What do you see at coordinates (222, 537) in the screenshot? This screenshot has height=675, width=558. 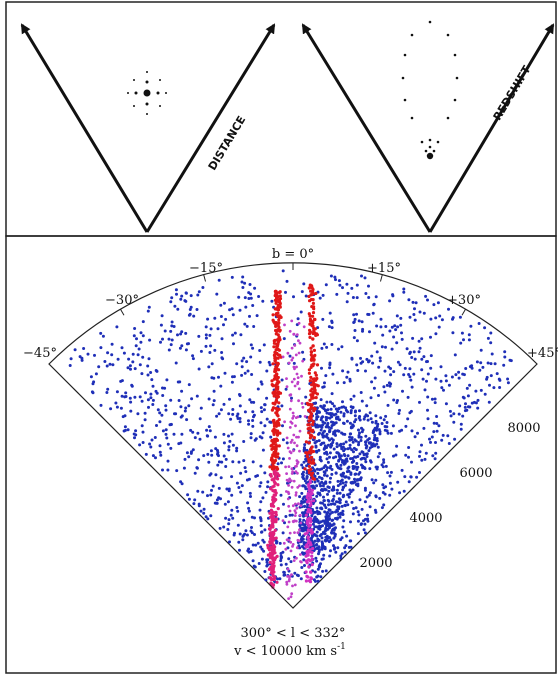 I see `tick` at bounding box center [222, 537].